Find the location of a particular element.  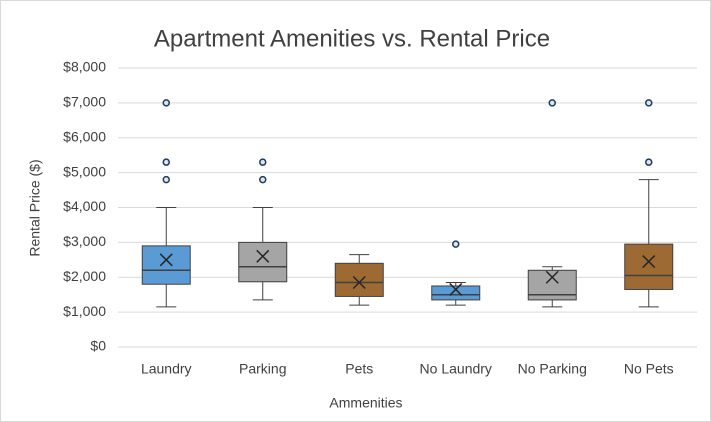

y-tick-label: $3,000 is located at coordinates (84, 241).